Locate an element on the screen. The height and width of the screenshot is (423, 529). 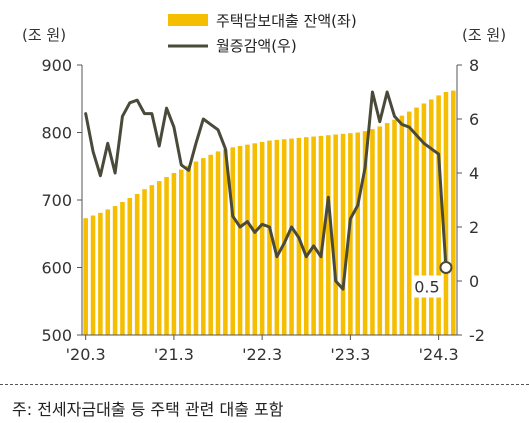
legend-bar-label: 주택담보대출 잔액(좌) is located at coordinates (286, 21).